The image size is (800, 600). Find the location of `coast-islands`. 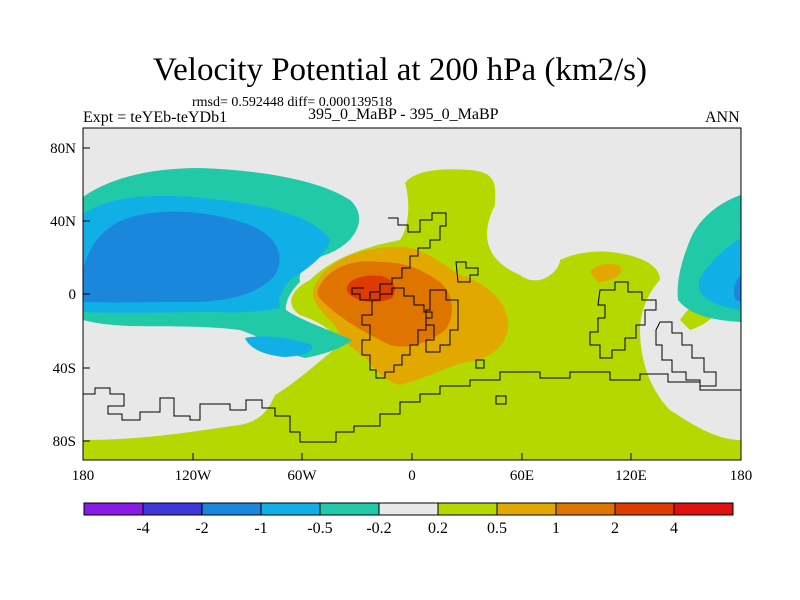

coast-islands is located at coordinates (491, 382).